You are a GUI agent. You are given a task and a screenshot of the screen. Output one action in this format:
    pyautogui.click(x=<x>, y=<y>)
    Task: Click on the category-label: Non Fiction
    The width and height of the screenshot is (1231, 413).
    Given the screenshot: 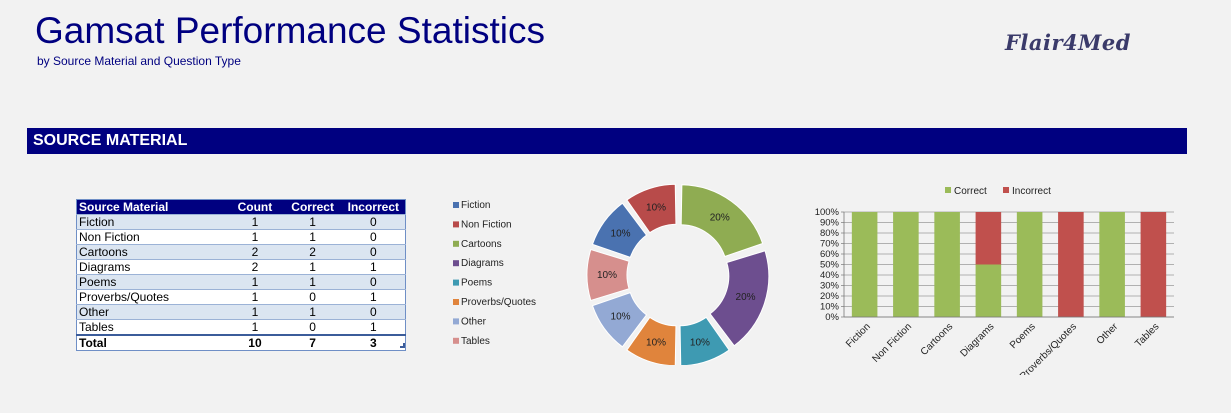 What is the action you would take?
    pyautogui.click(x=892, y=343)
    